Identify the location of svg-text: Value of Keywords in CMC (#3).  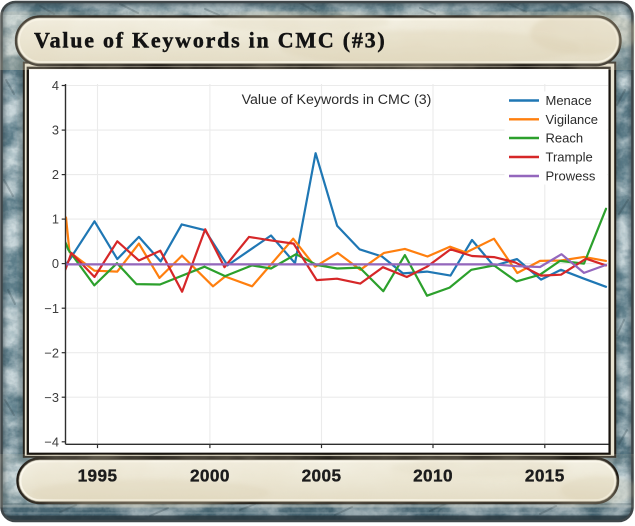
(210, 40).